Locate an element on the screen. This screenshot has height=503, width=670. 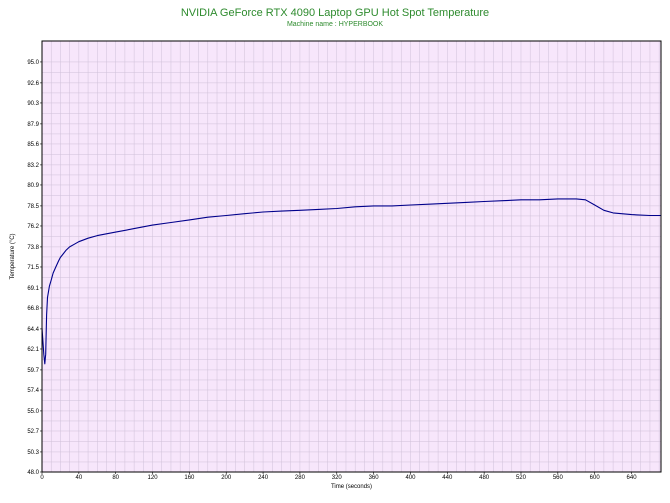
y-tick-label: 73.8 is located at coordinates (33, 248).